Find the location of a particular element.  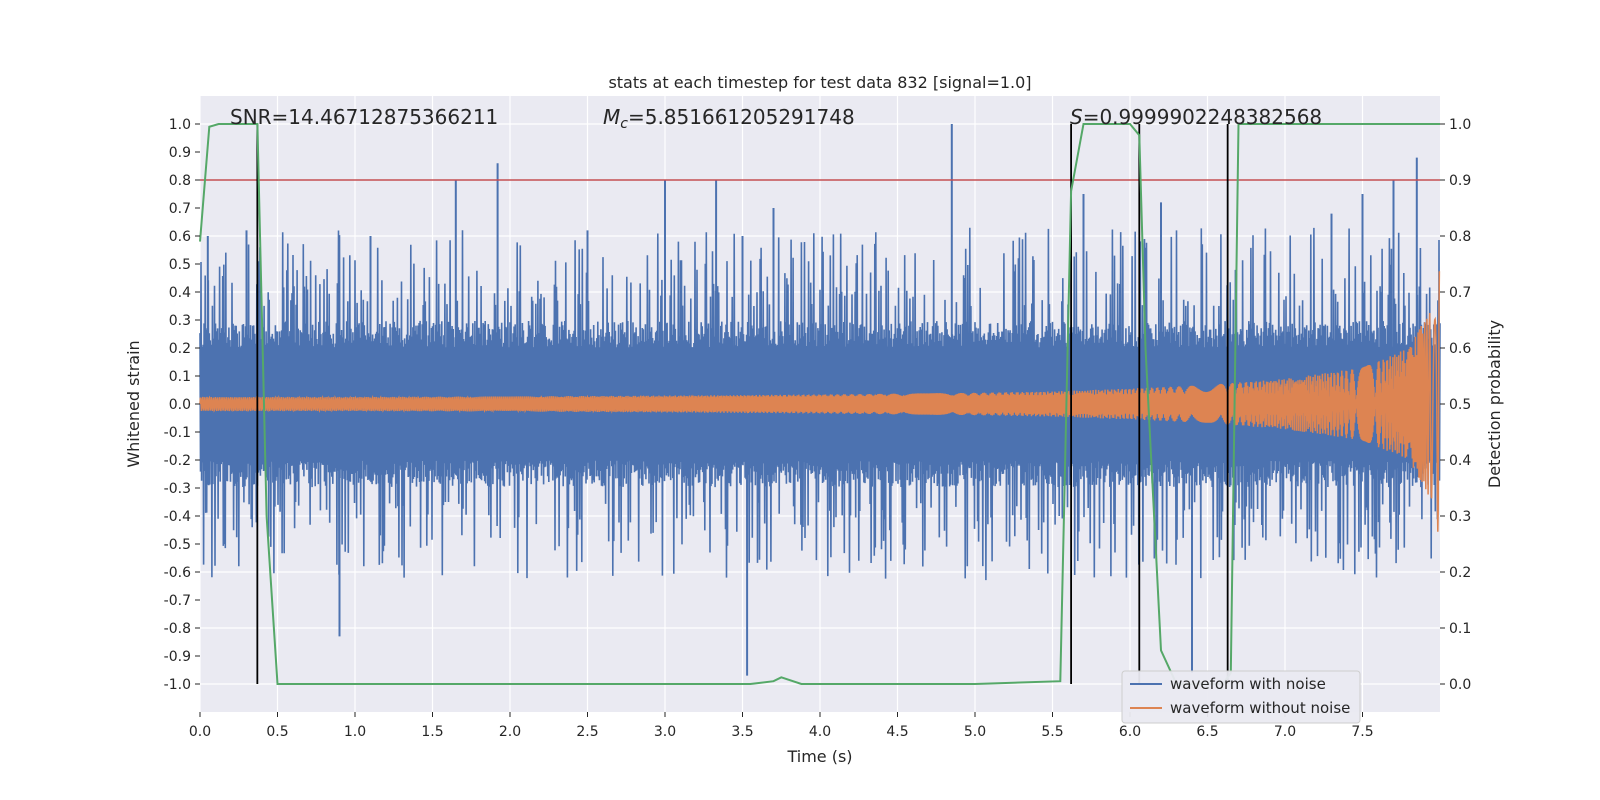

y-tick-label: 0.2 is located at coordinates (180, 349).